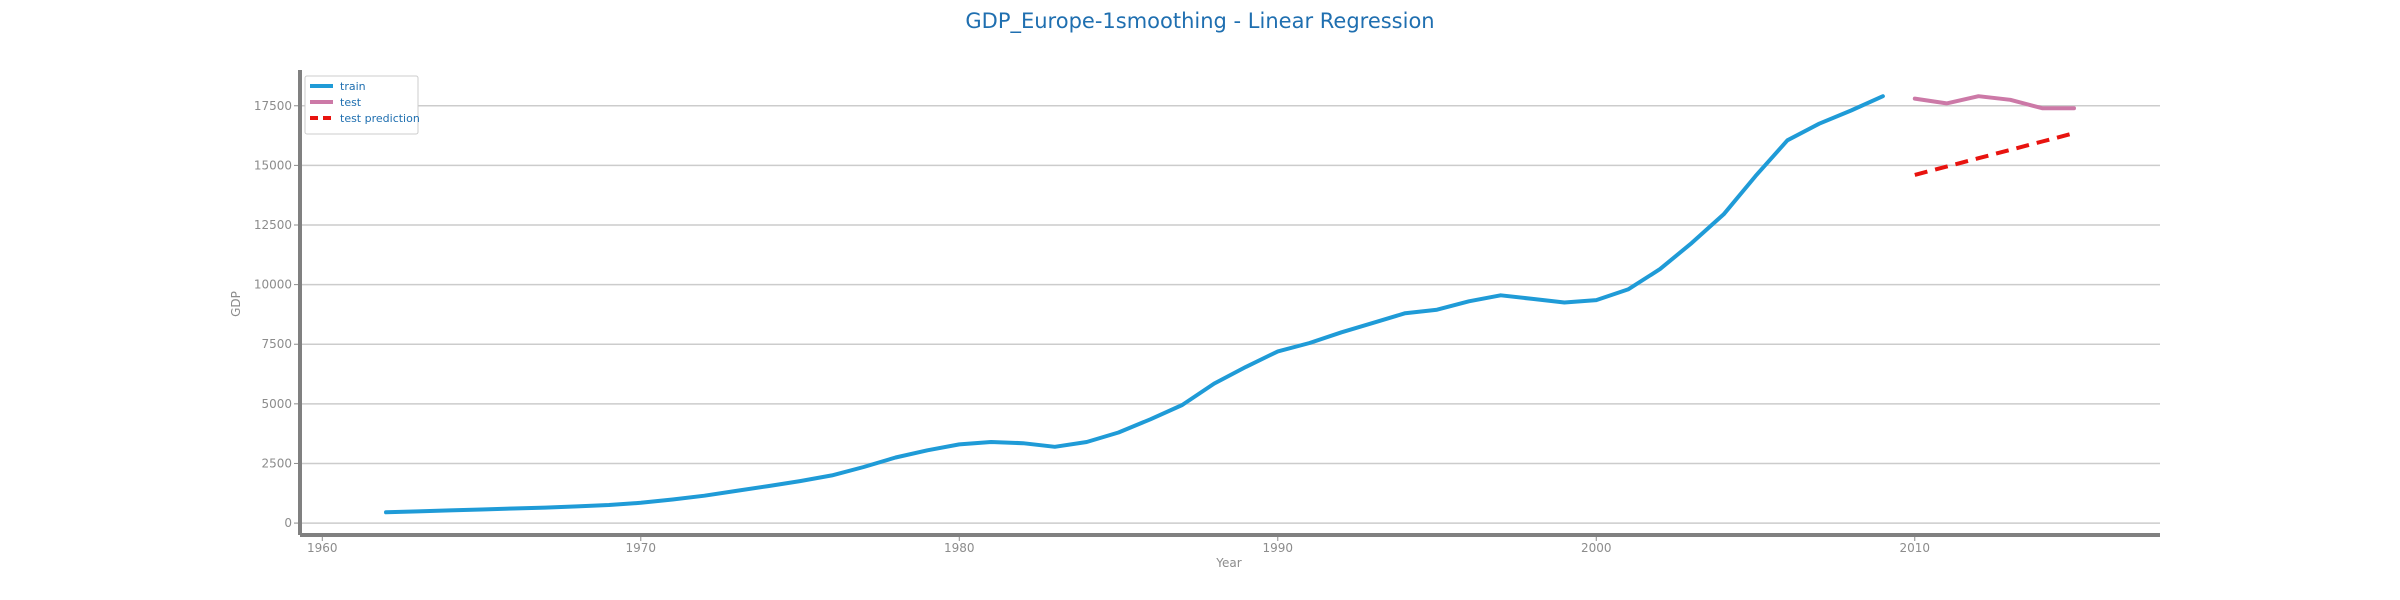 The image size is (2400, 600). I want to click on x-tick-labels: 1960 1970 1980 1990 2000 2010, so click(1118, 545).